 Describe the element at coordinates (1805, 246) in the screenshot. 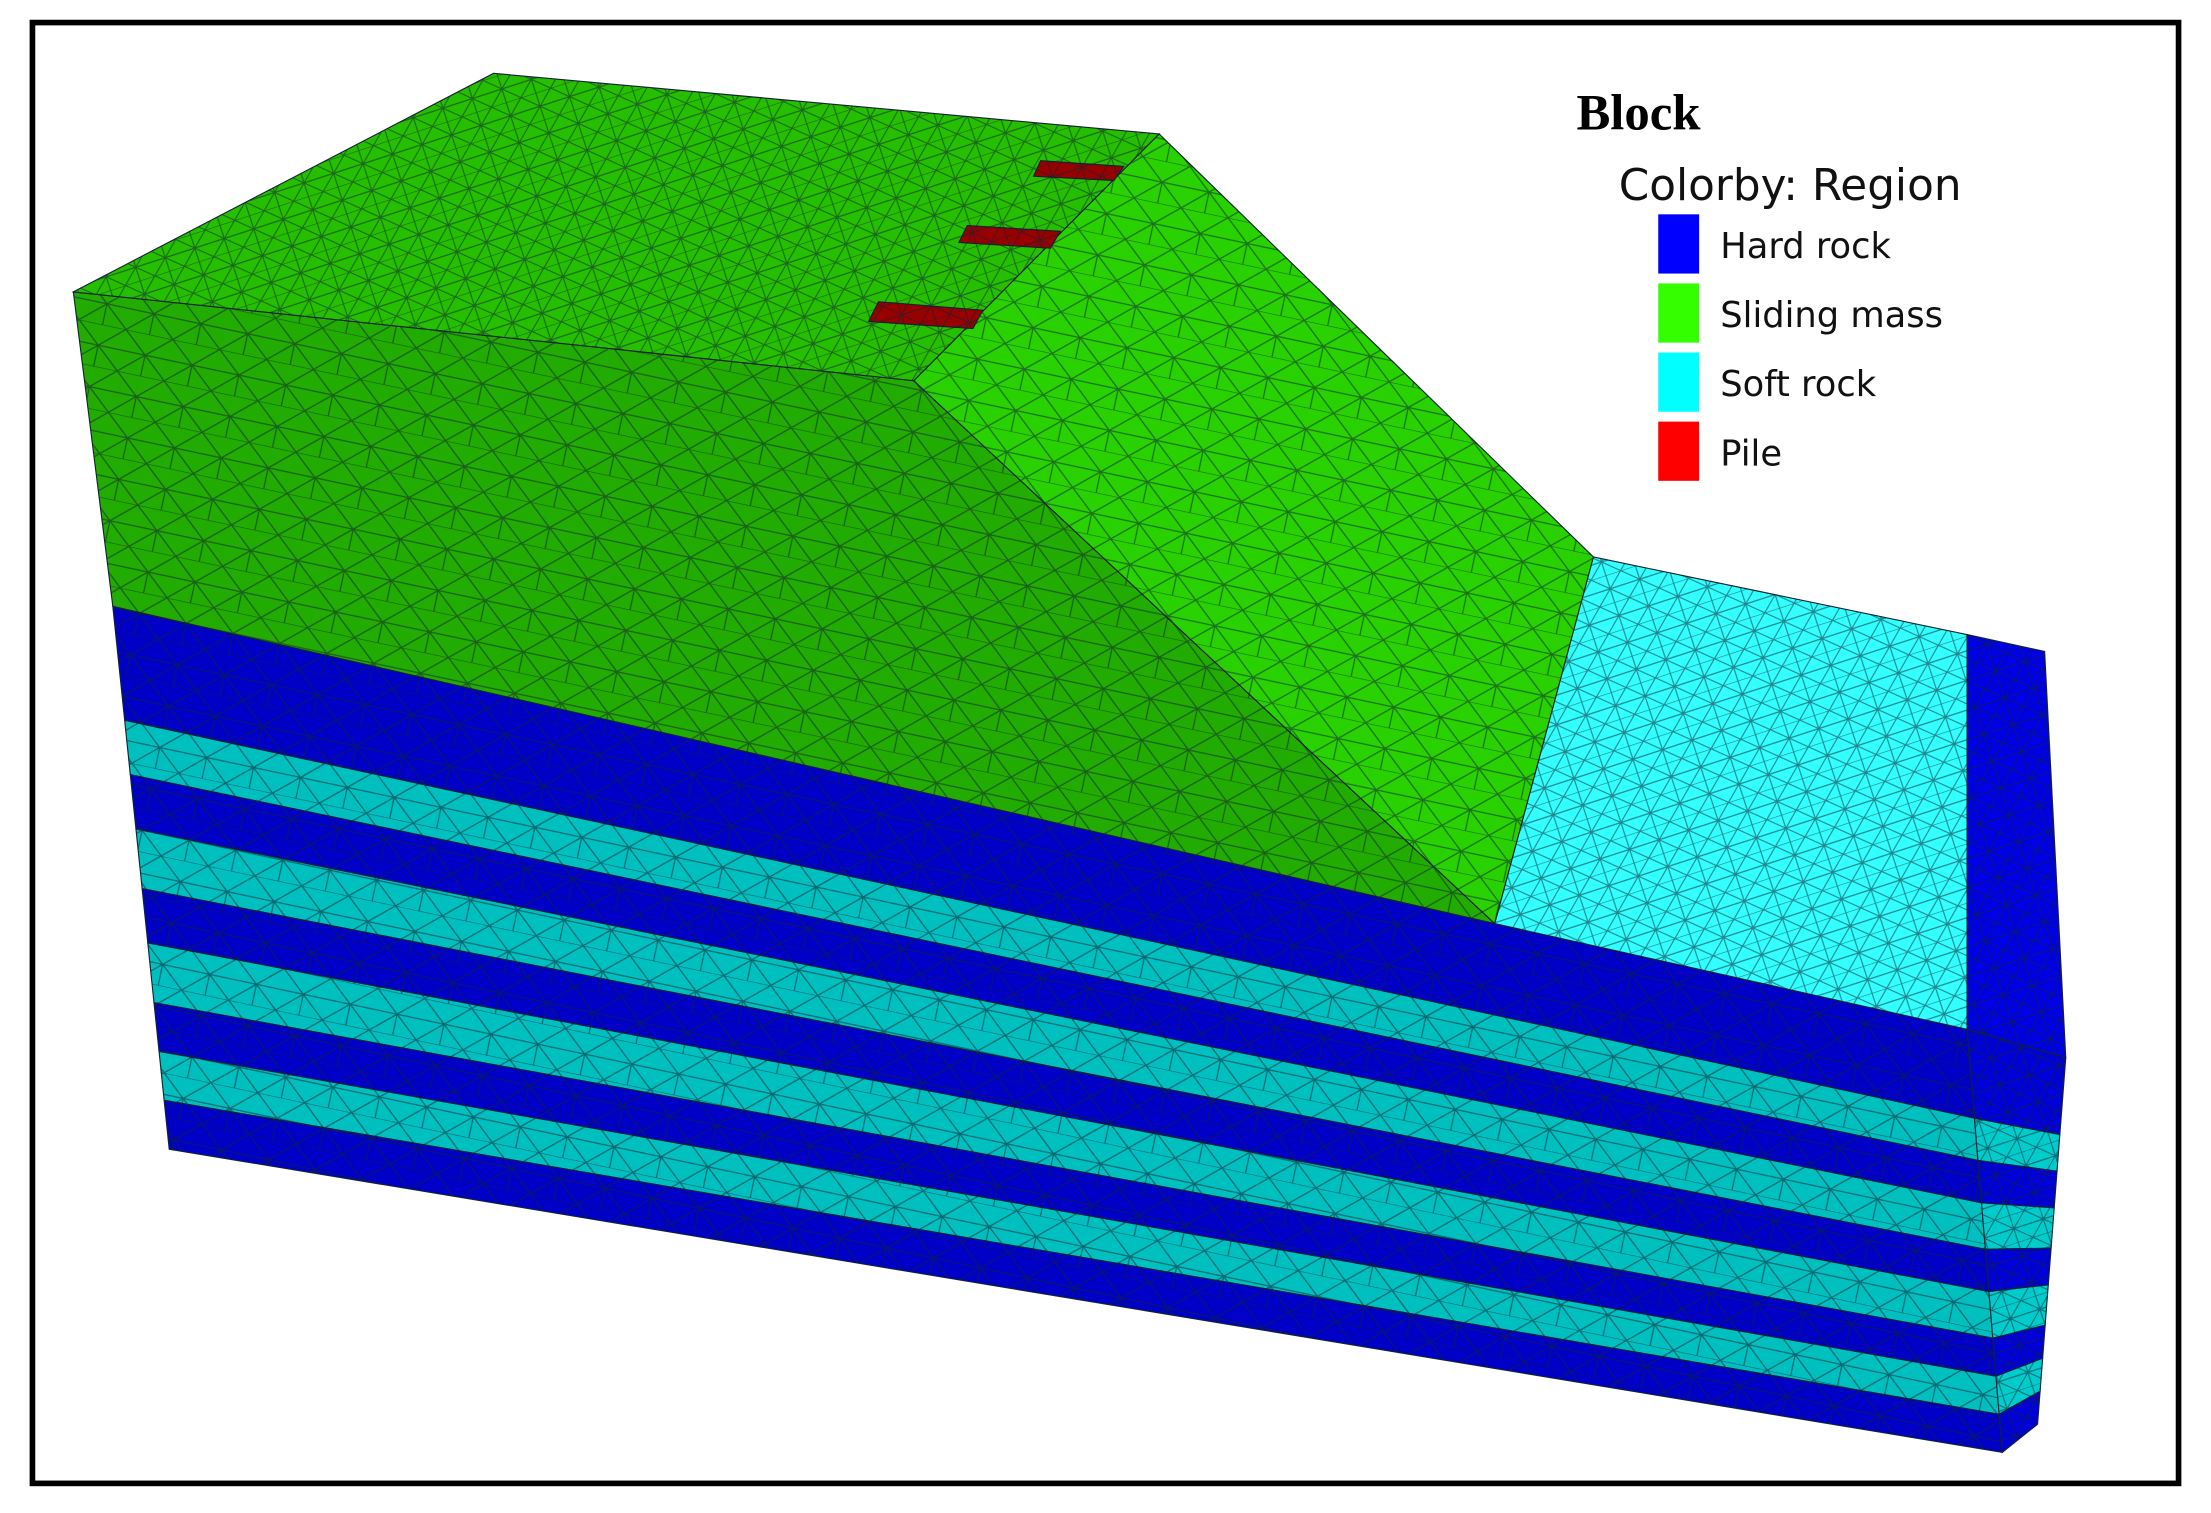

I see `legend-label: Hard rock` at that location.